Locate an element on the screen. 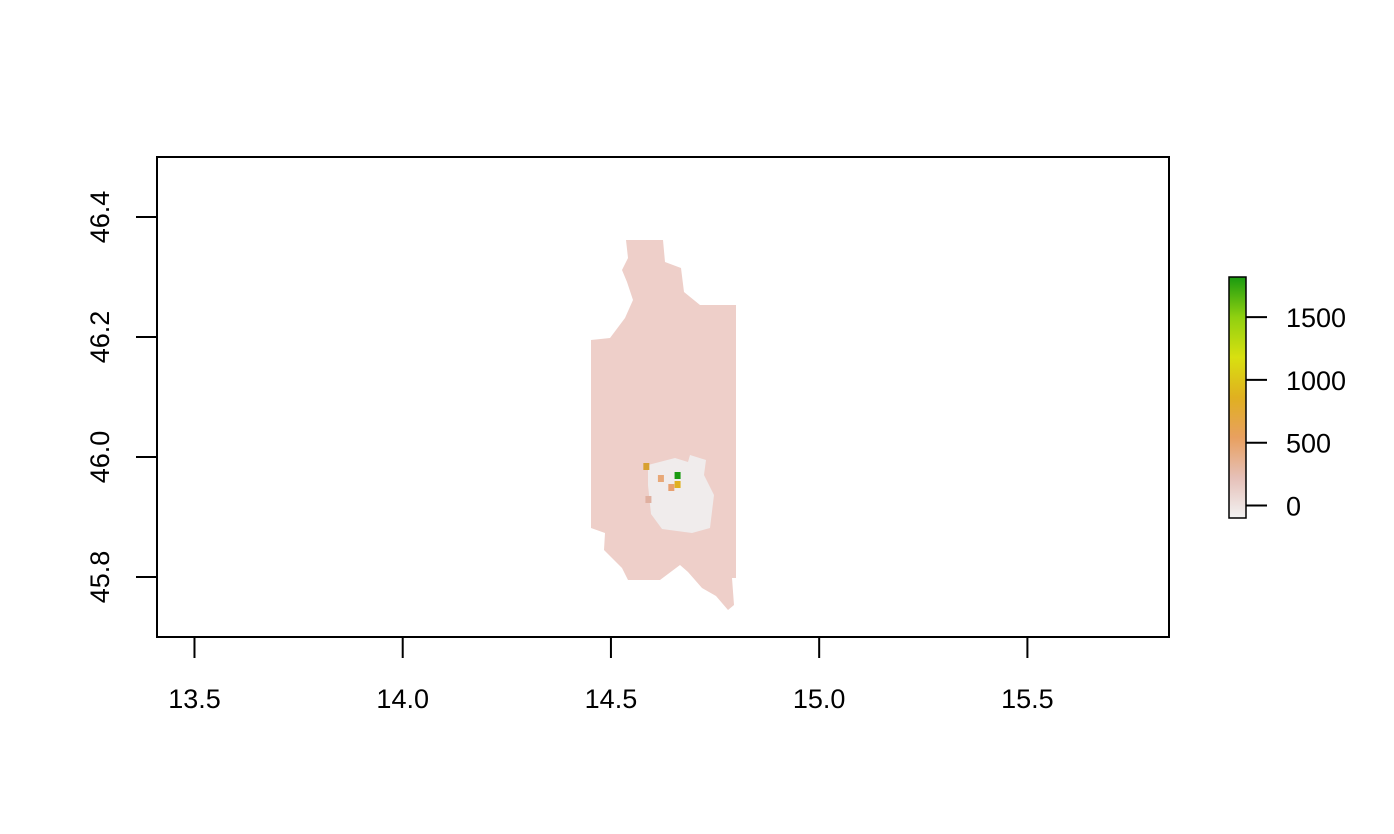 The image size is (1394, 834). colorbar-tick-label: 0 is located at coordinates (1293, 506).